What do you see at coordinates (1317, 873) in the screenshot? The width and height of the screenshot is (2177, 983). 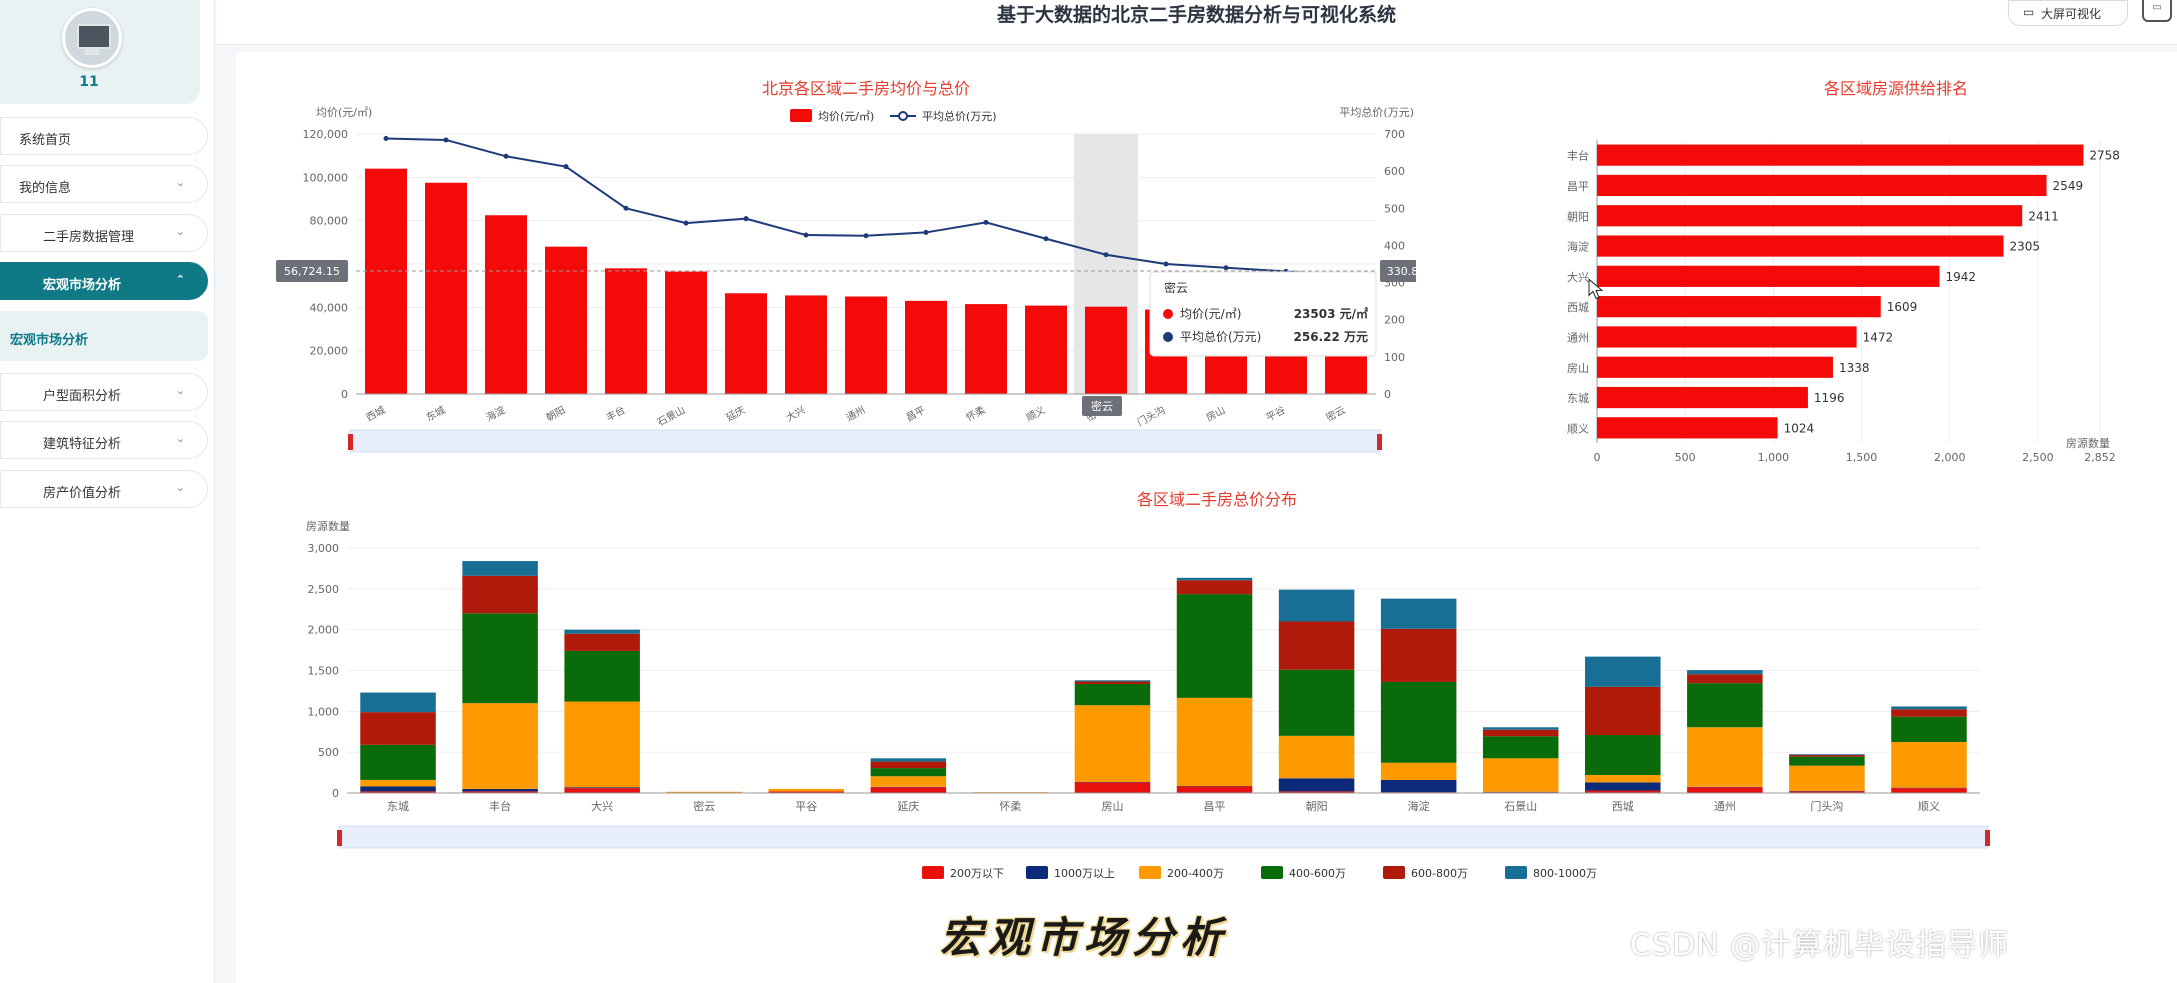 I see `legend-label: 400-600万` at bounding box center [1317, 873].